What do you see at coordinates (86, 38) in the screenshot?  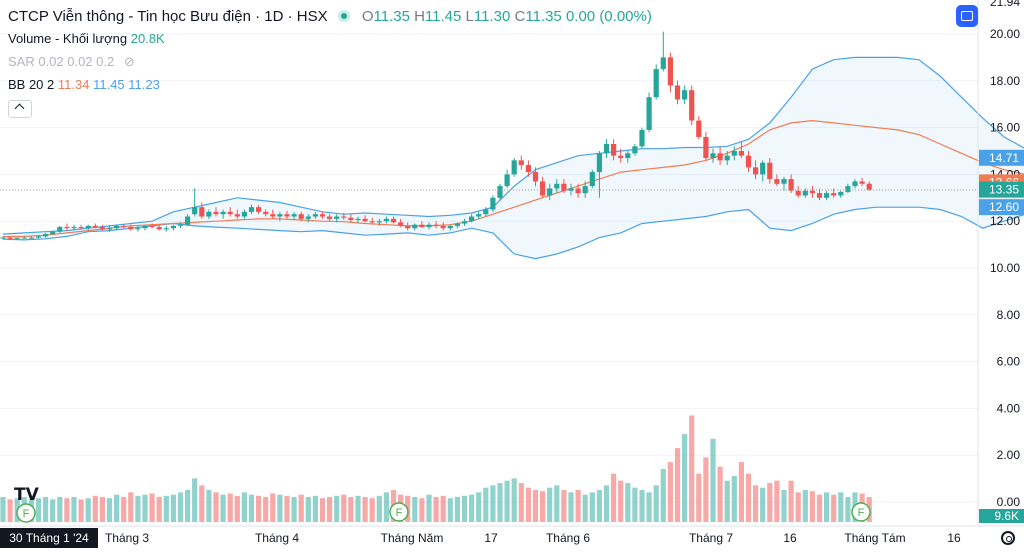 I see `volume-legend: Volume - Khối lượng 20.8K` at bounding box center [86, 38].